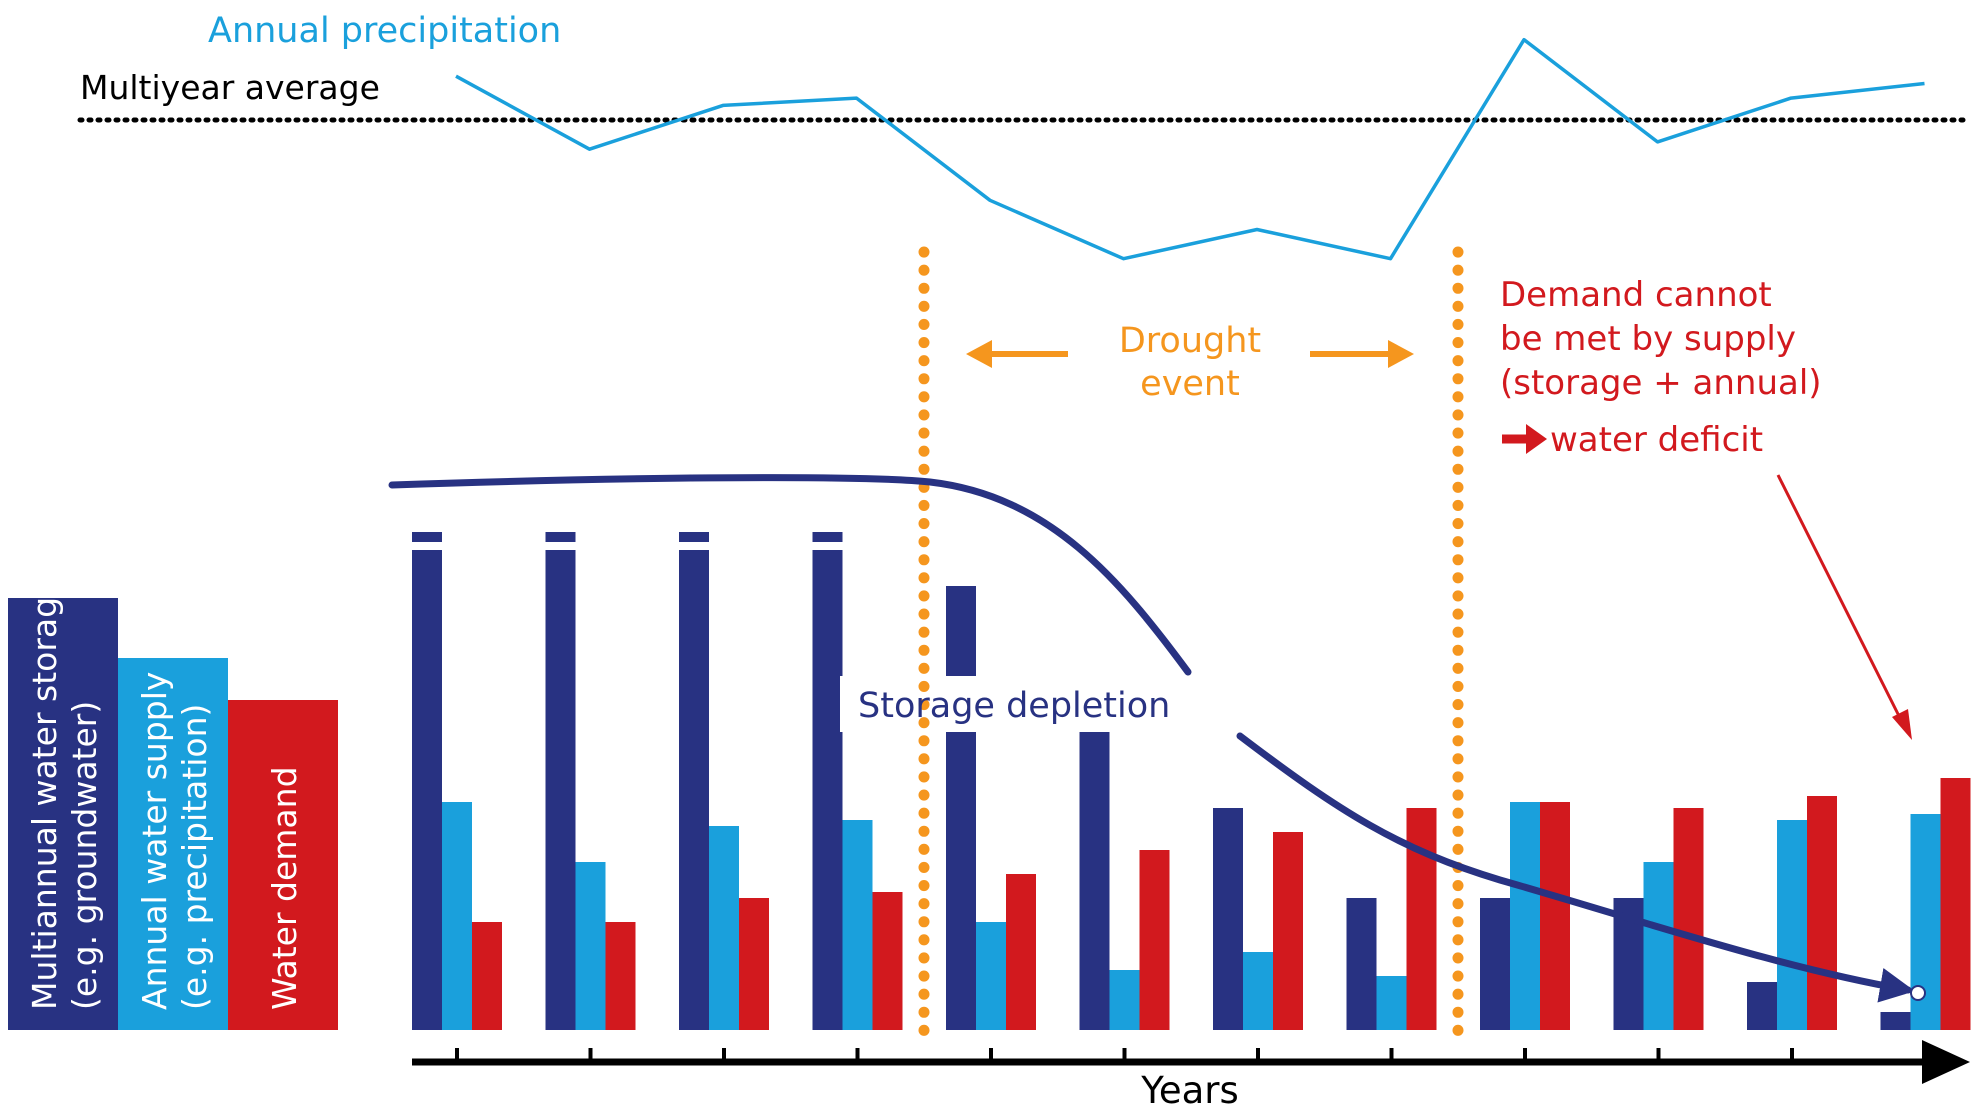  What do you see at coordinates (84, 855) in the screenshot?
I see `legend-storage-sublabel: (e.g. groundwater)` at bounding box center [84, 855].